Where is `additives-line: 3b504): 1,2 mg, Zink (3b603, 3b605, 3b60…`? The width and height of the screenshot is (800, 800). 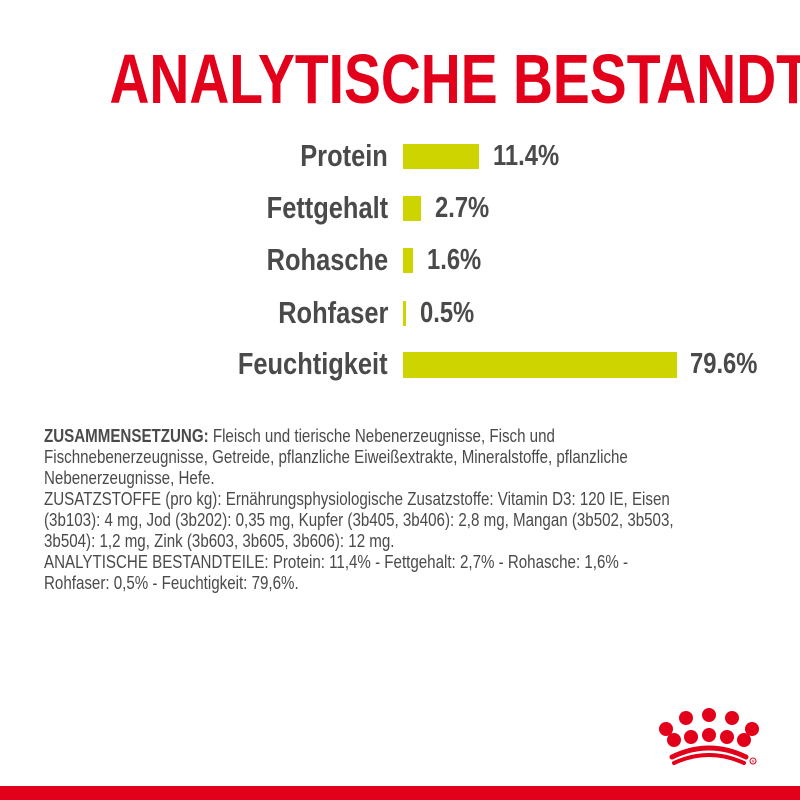
additives-line: 3b504): 1,2 mg, Zink (3b603, 3b605, 3b60… is located at coordinates (219, 541).